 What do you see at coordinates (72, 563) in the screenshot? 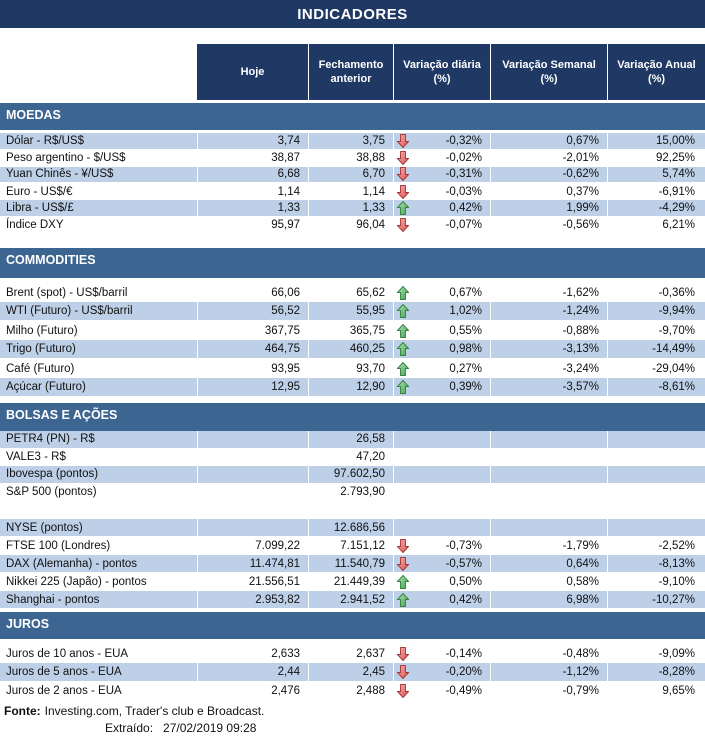
I see `row-label: DAX (Alemanha) - pontos` at bounding box center [72, 563].